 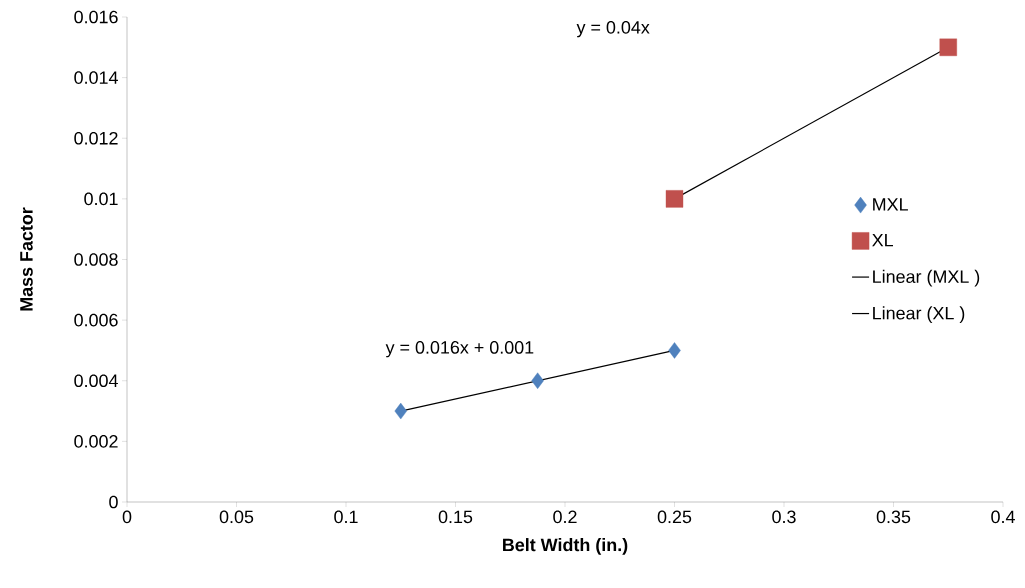 What do you see at coordinates (565, 517) in the screenshot?
I see `x-tick-label: 0.2` at bounding box center [565, 517].